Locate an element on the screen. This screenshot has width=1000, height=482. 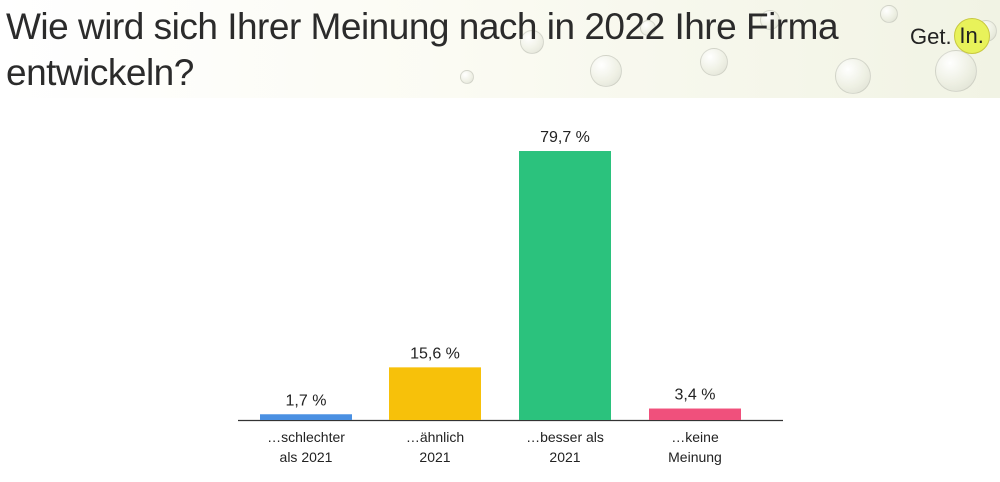
data-label: 15,6 % is located at coordinates (435, 353).